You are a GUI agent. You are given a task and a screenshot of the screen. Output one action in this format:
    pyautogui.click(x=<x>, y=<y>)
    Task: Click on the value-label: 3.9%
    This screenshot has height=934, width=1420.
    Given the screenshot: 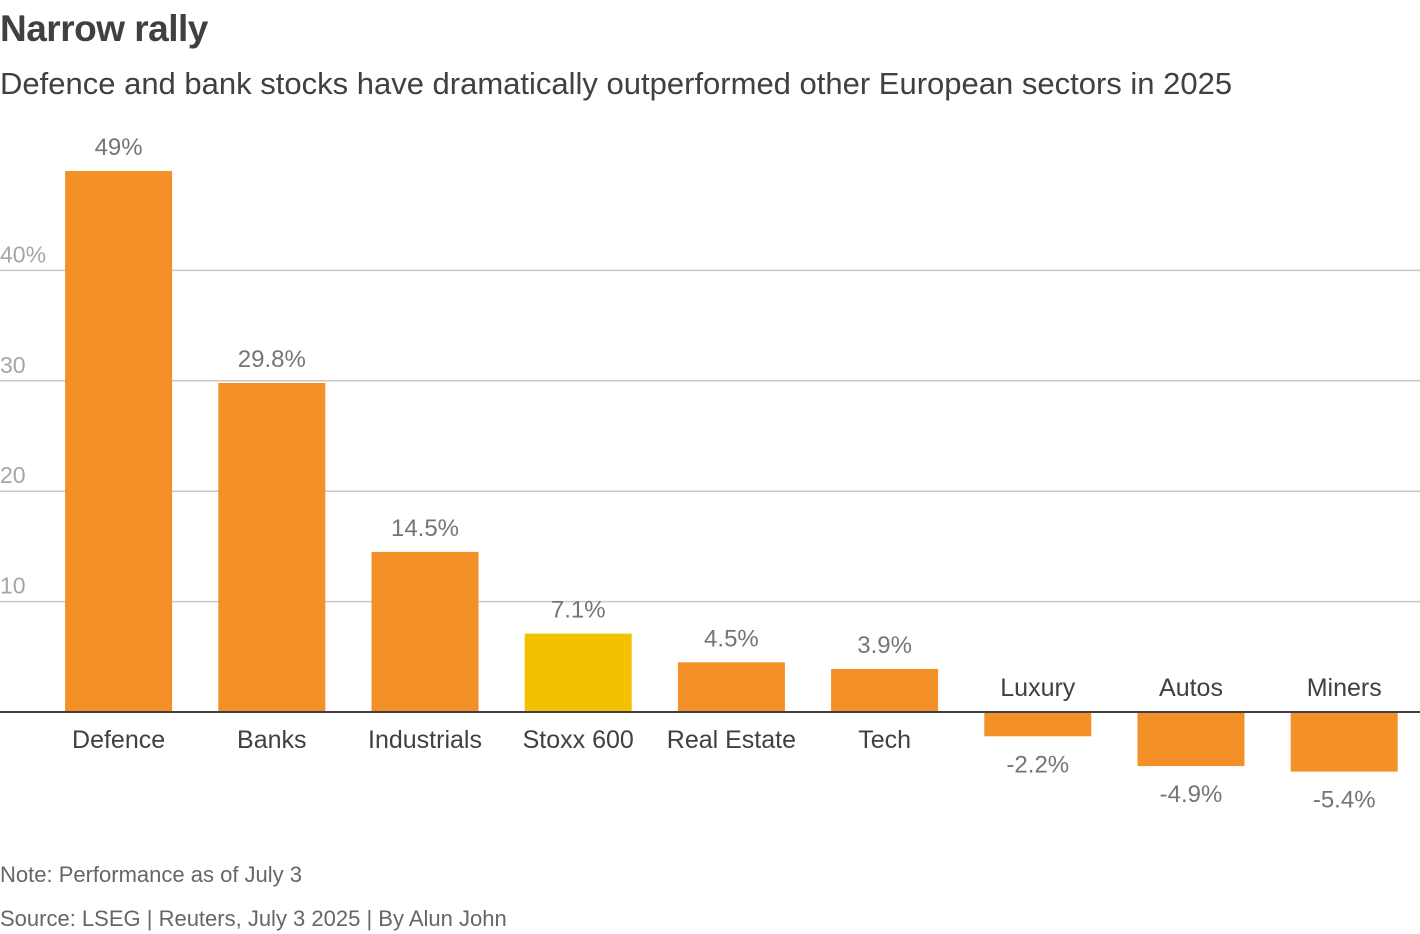 What is the action you would take?
    pyautogui.click(x=884, y=645)
    